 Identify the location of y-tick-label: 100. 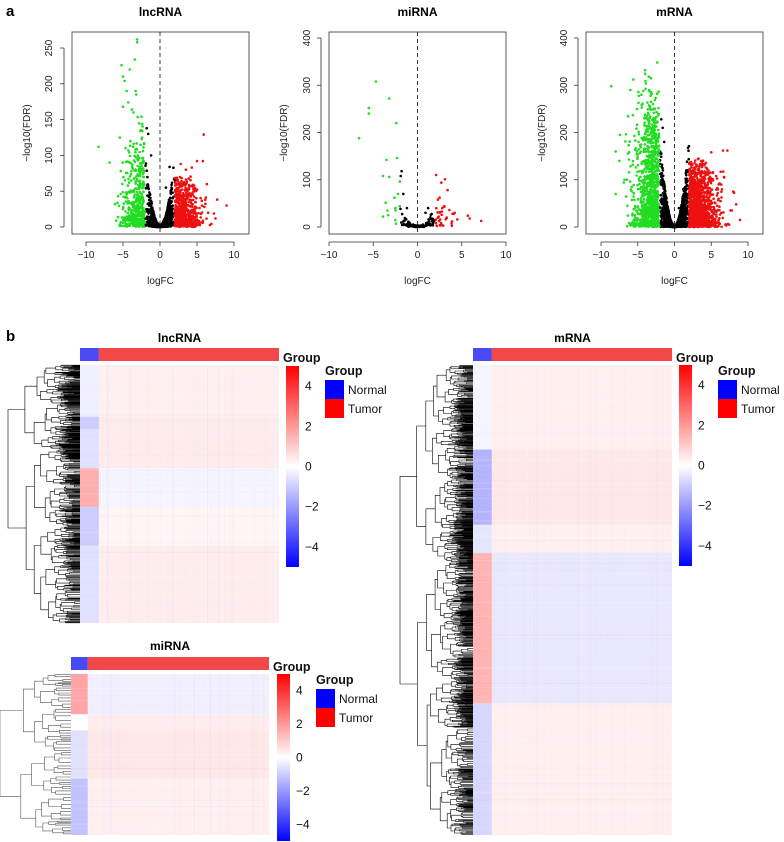
(49, 155).